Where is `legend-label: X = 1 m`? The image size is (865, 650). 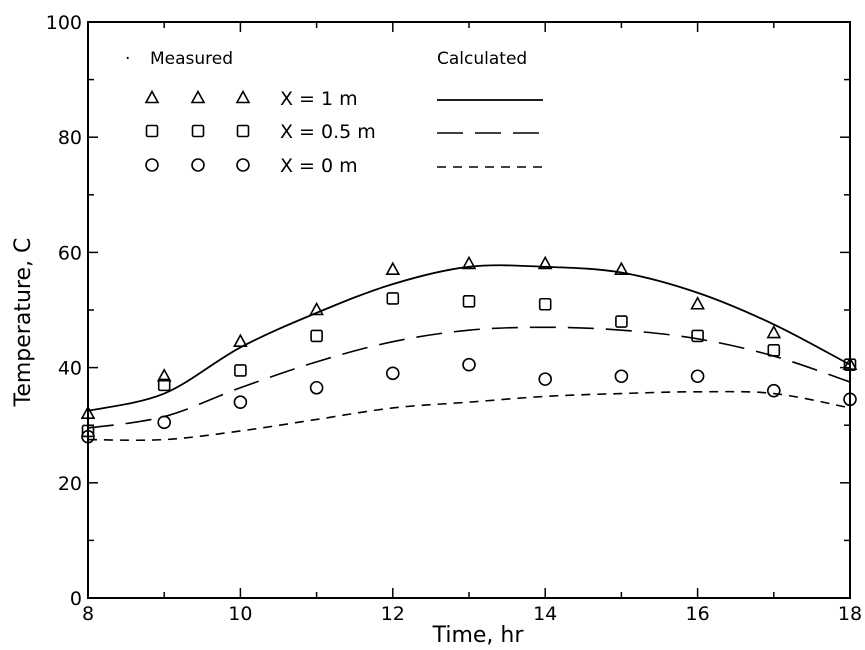
legend-label: X = 1 m is located at coordinates (319, 99).